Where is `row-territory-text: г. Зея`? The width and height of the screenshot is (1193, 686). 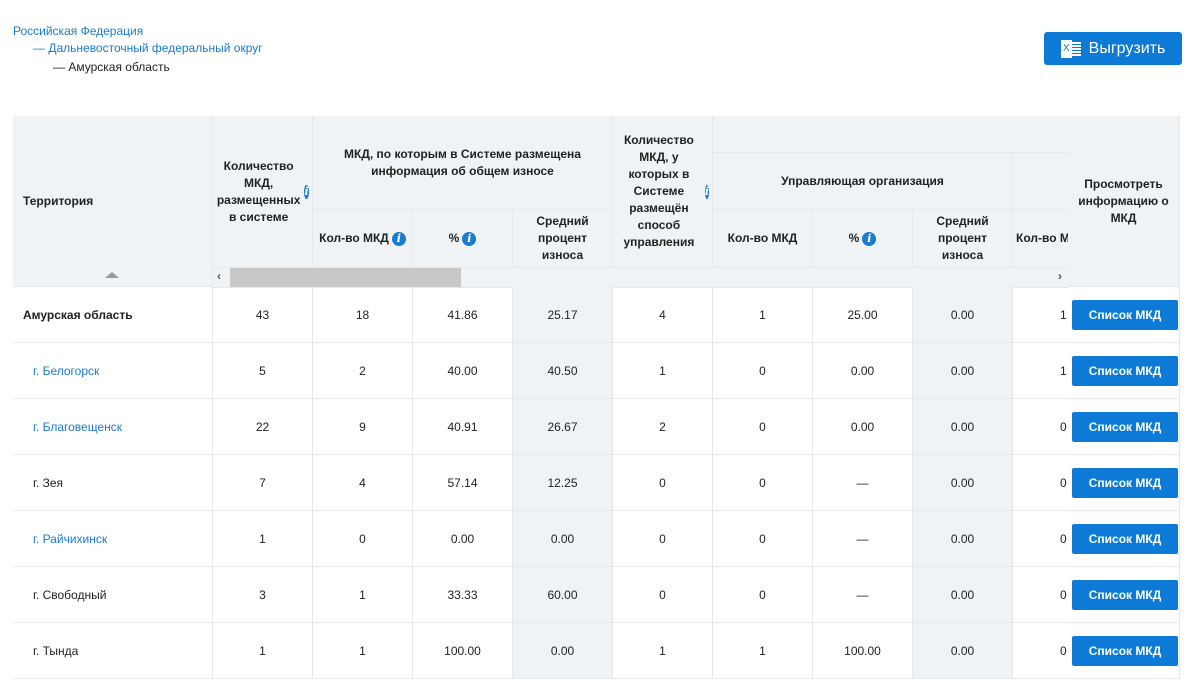
row-territory-text: г. Зея is located at coordinates (48, 482).